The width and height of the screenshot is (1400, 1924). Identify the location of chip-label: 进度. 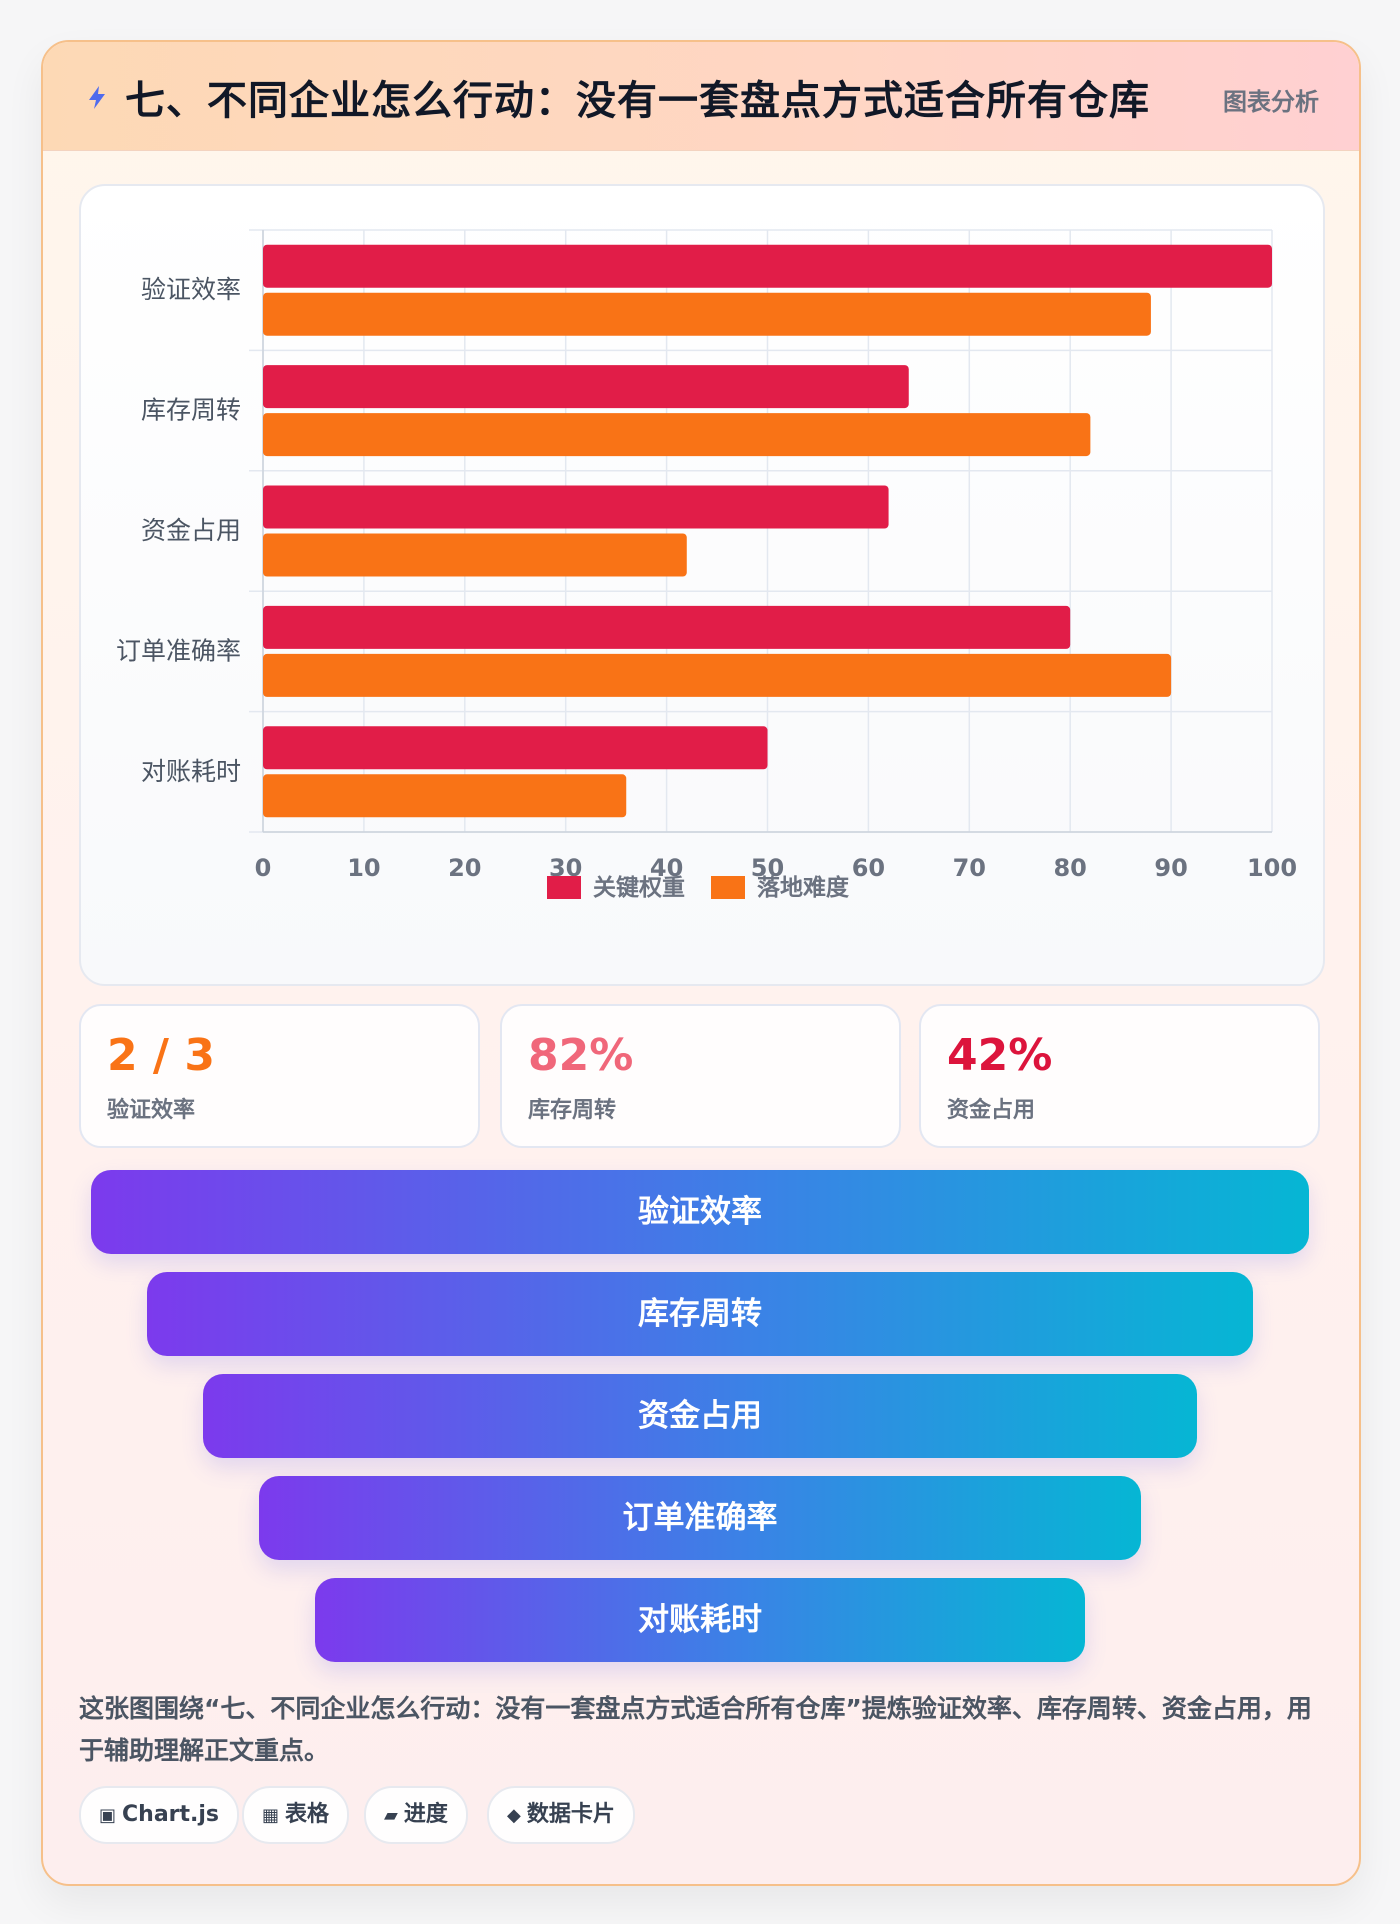
(425, 1814).